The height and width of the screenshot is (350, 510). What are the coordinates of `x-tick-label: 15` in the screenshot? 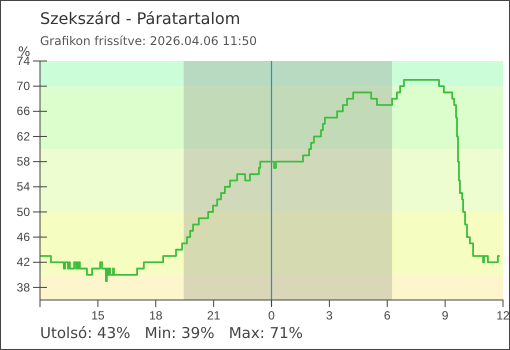 It's located at (98, 315).